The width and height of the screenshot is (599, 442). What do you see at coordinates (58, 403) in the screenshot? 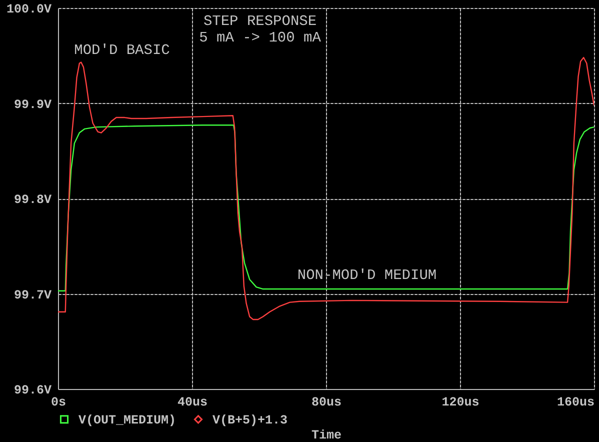
I see `x-tick-label: 0s` at bounding box center [58, 403].